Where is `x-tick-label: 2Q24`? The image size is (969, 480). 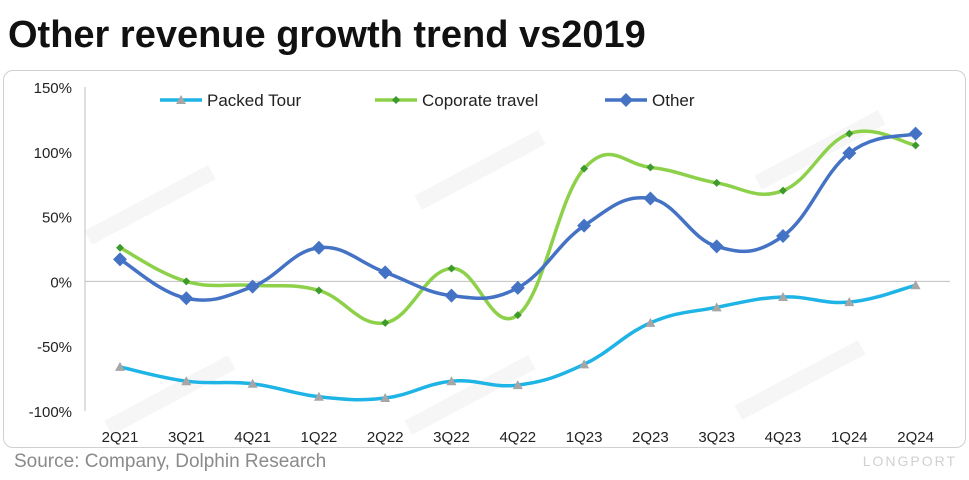 x-tick-label: 2Q24 is located at coordinates (915, 437).